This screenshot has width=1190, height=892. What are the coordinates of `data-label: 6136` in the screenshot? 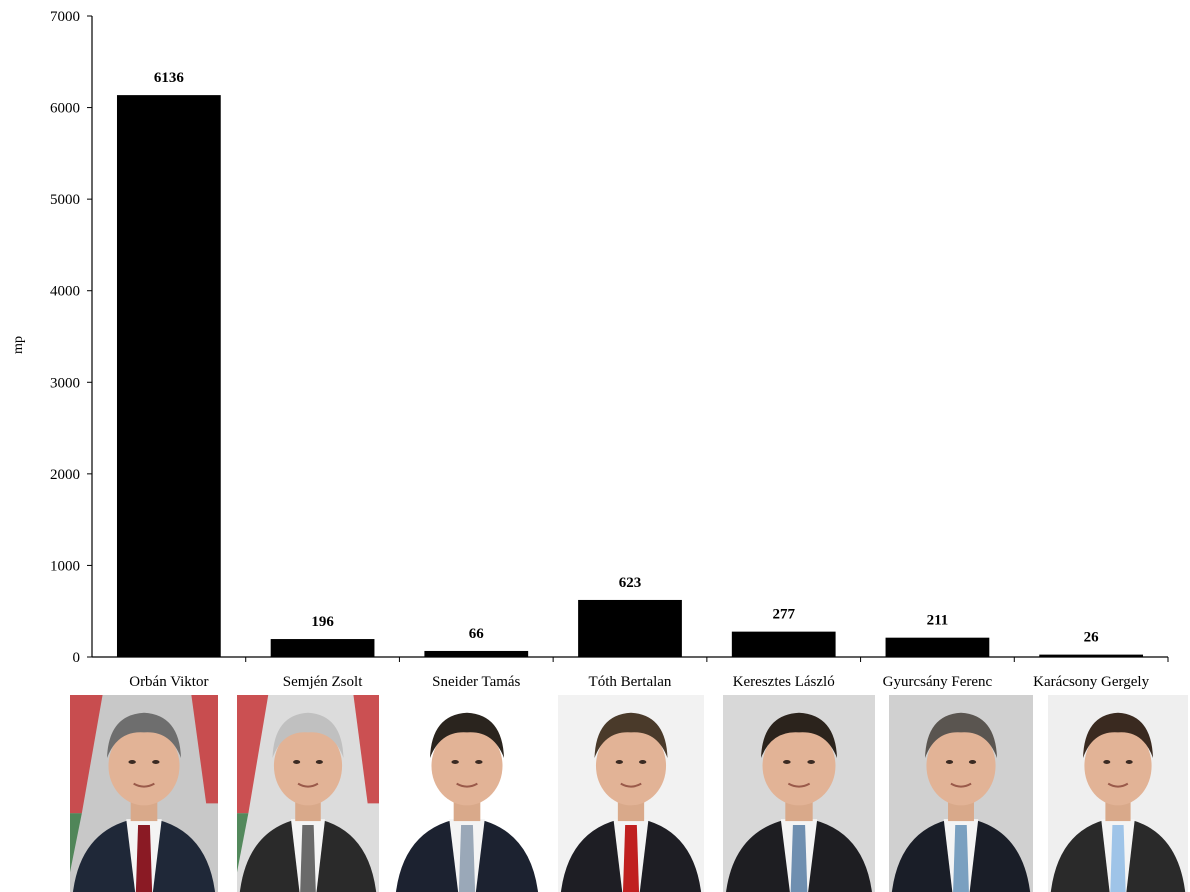 It's located at (169, 78).